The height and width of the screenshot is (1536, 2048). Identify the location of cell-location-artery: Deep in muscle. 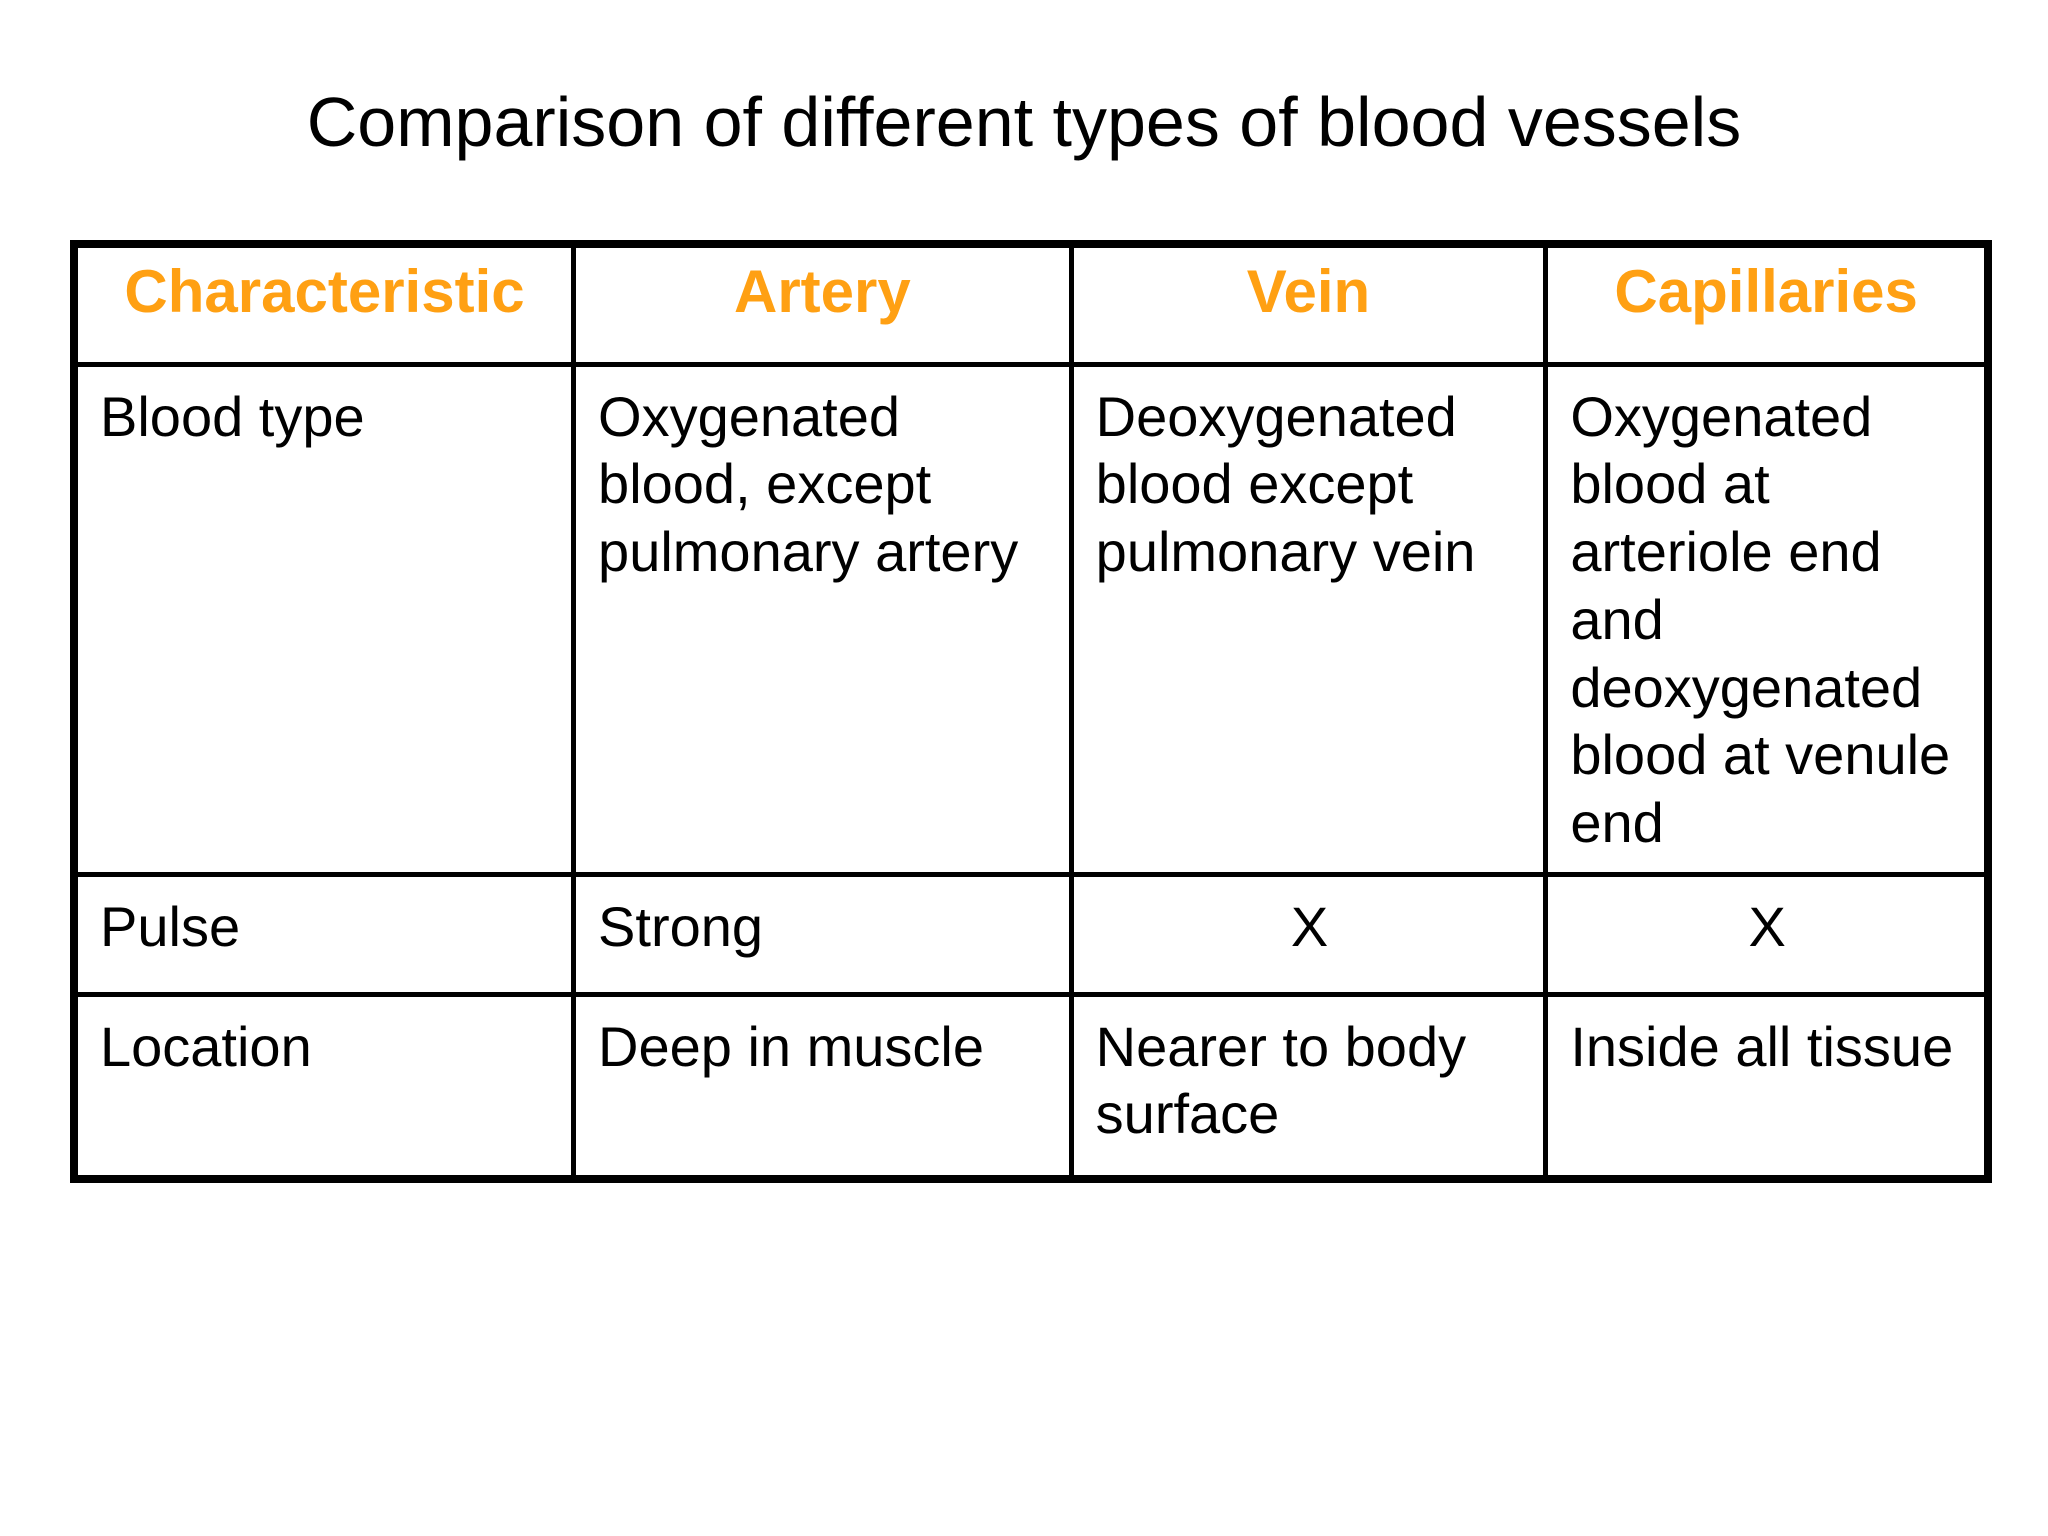
(822, 1086).